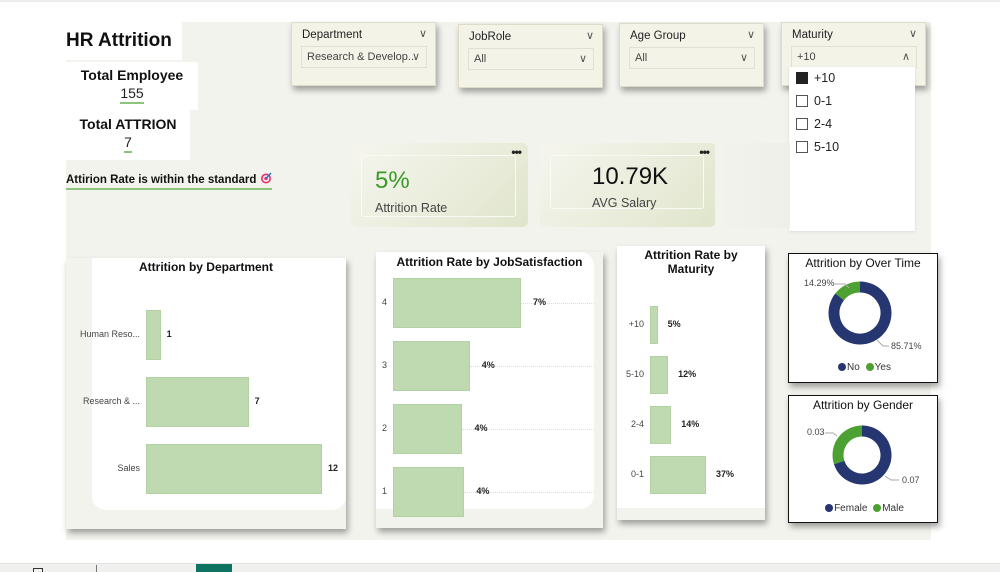 The width and height of the screenshot is (1000, 572). What do you see at coordinates (636, 324) in the screenshot?
I see `category-label: +10` at bounding box center [636, 324].